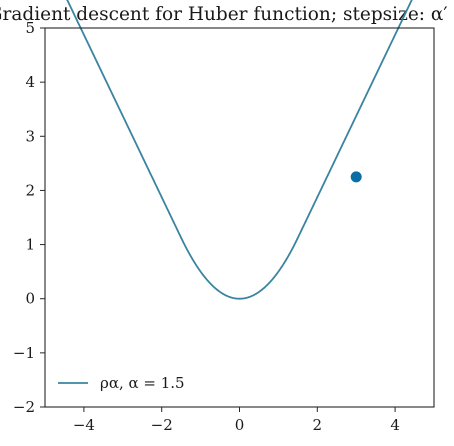  I want to click on legend-label: ρα, α = 1.5, so click(142, 383).